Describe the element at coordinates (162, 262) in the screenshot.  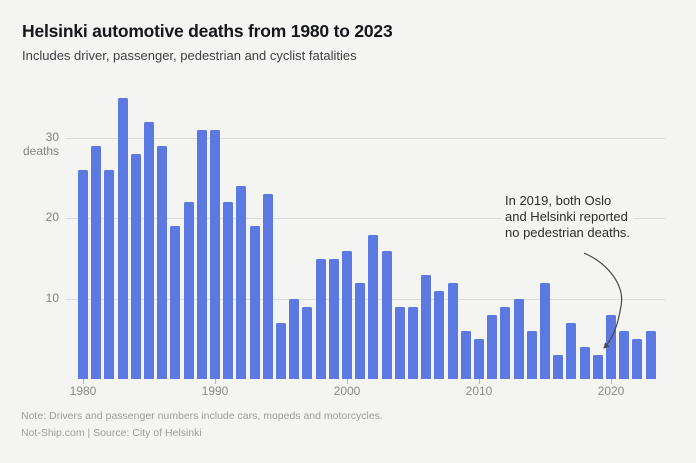
I see `bar-1986` at that location.